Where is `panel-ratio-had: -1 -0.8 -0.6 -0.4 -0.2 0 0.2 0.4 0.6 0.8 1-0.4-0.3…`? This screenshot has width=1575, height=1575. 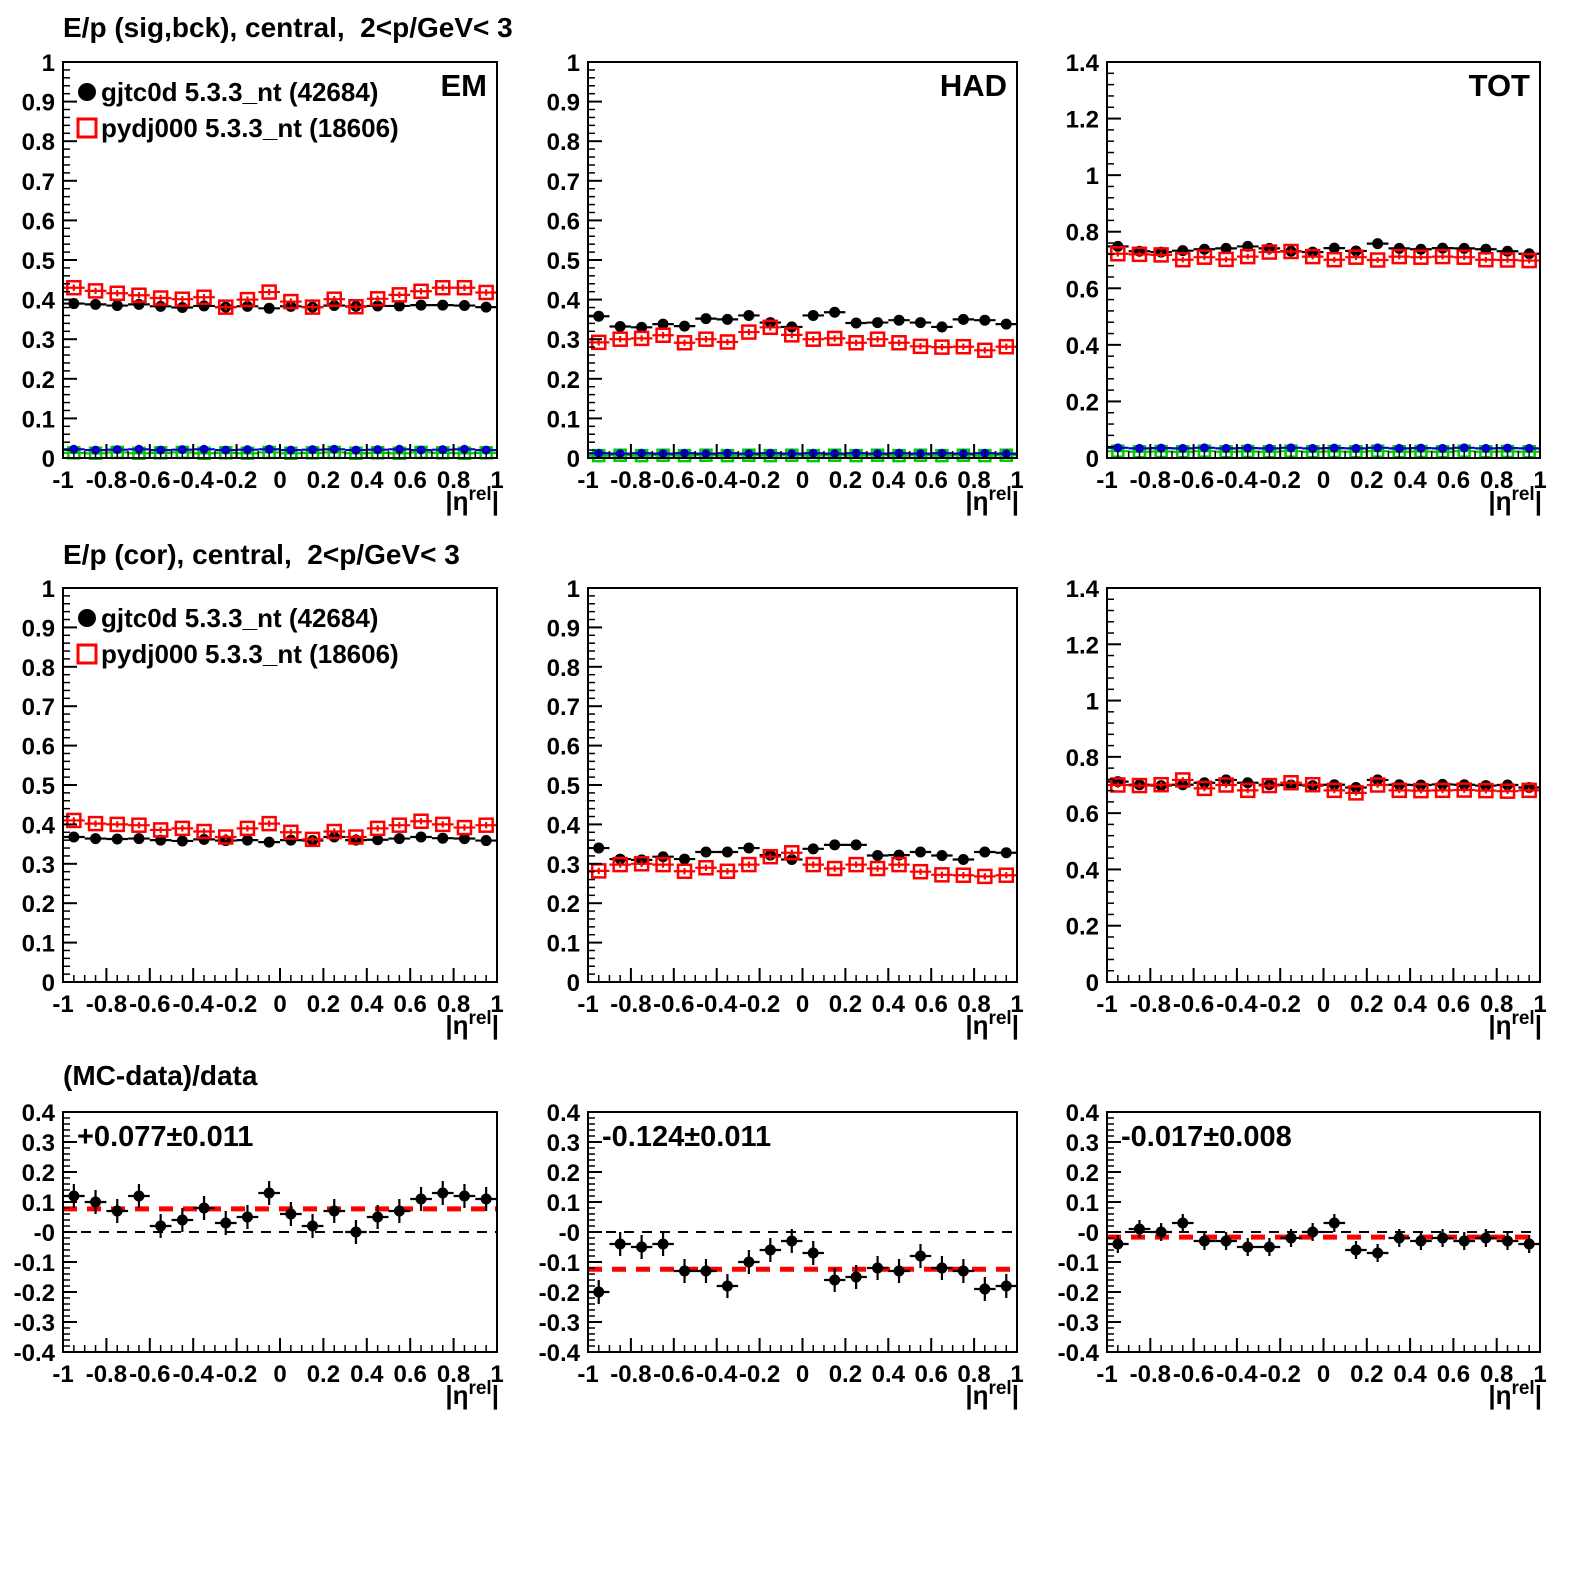 panel-ratio-had: -1 -0.8 -0.6 -0.4 -0.2 0 0.2 0.4 0.6 0.8 1-0.4-0.3… is located at coordinates (781, 1255).